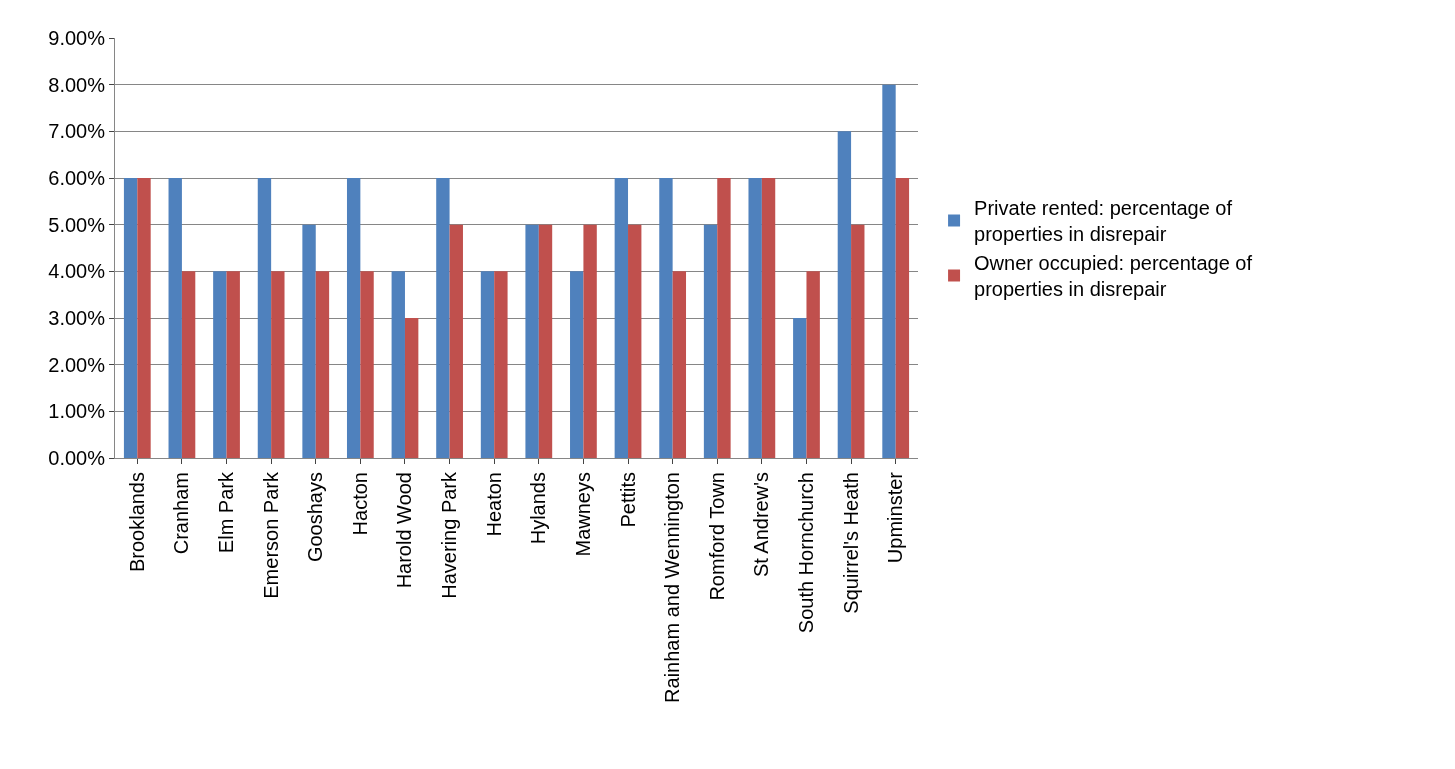 This screenshot has height=769, width=1455. I want to click on x-tick-label: Havering Park, so click(449, 535).